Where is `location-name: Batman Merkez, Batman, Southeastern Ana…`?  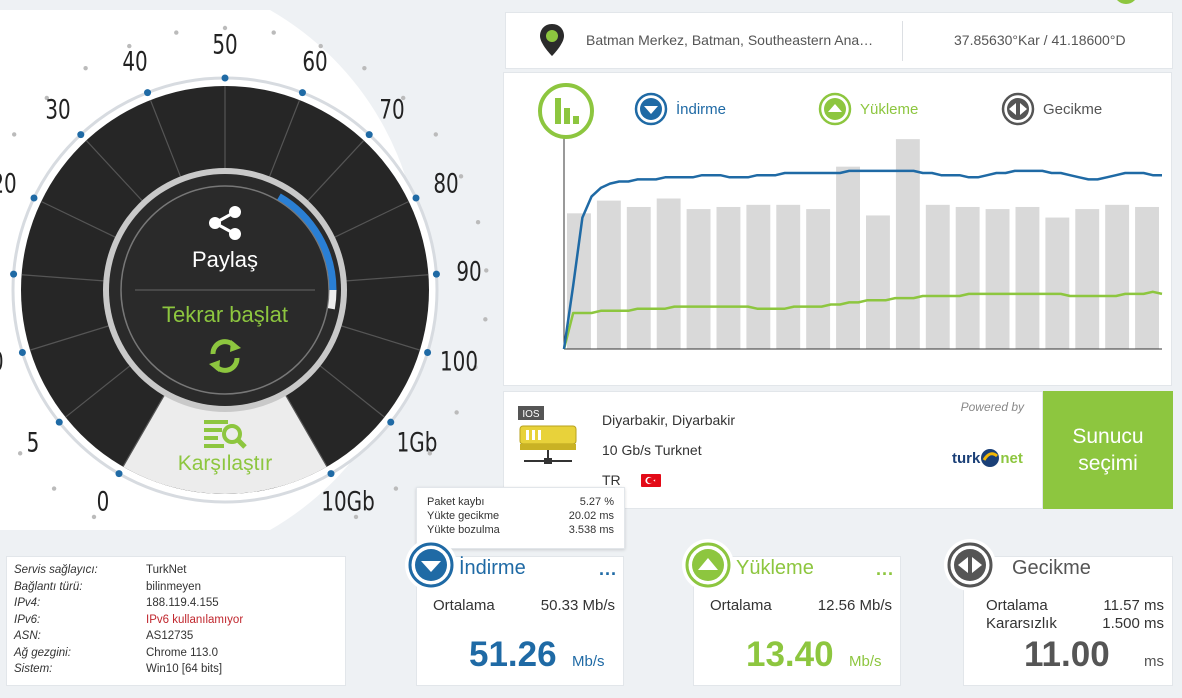 location-name: Batman Merkez, Batman, Southeastern Ana… is located at coordinates (730, 40).